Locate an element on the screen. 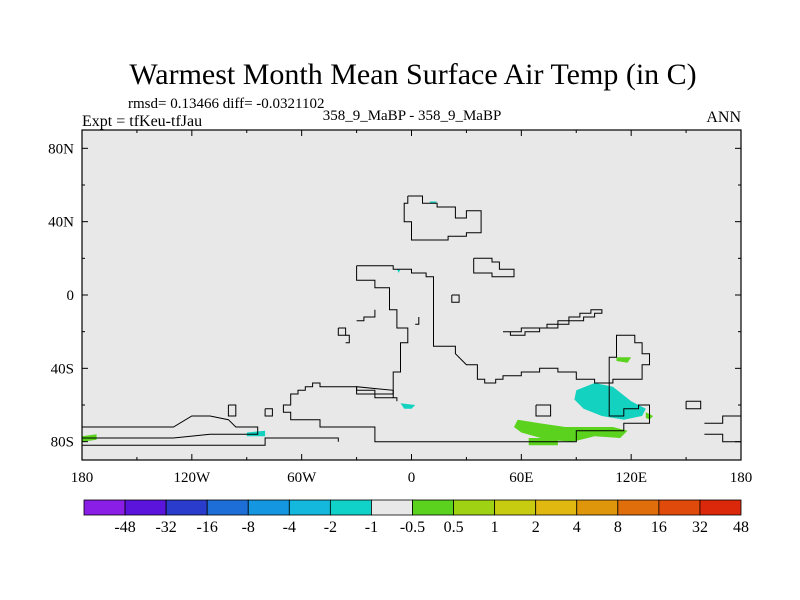 The image size is (800, 600). colorbar-label: -48 is located at coordinates (124, 527).